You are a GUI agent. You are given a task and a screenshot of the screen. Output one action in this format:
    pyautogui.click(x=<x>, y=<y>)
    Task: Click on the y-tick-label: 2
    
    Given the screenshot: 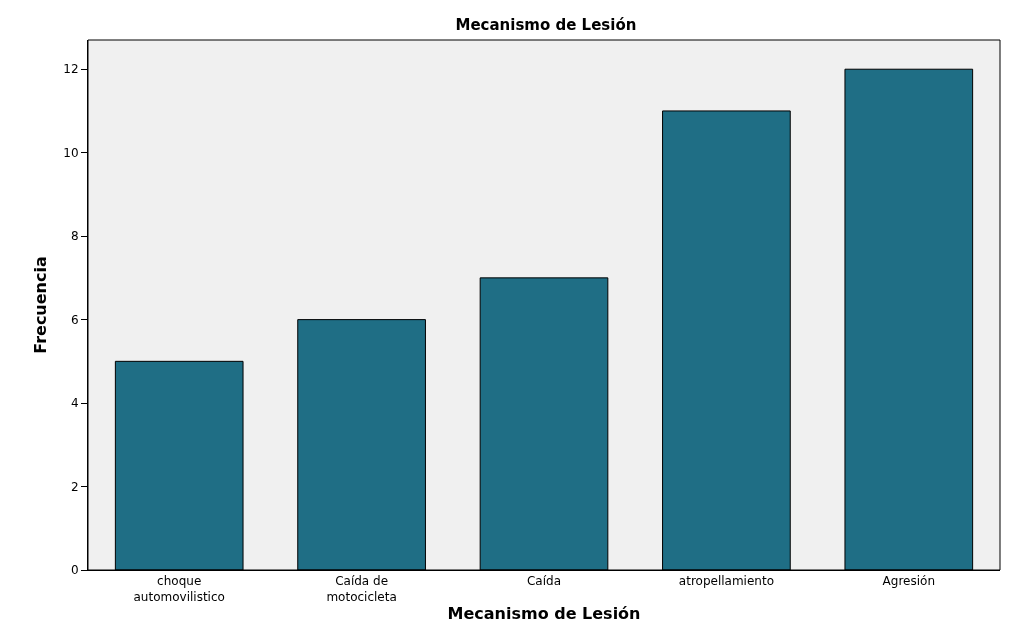 What is the action you would take?
    pyautogui.click(x=74, y=486)
    